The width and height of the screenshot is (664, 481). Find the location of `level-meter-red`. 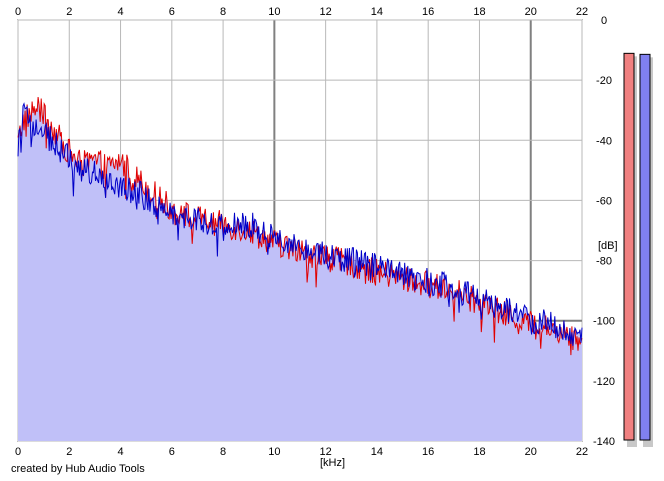

level-meter-red is located at coordinates (629, 246).